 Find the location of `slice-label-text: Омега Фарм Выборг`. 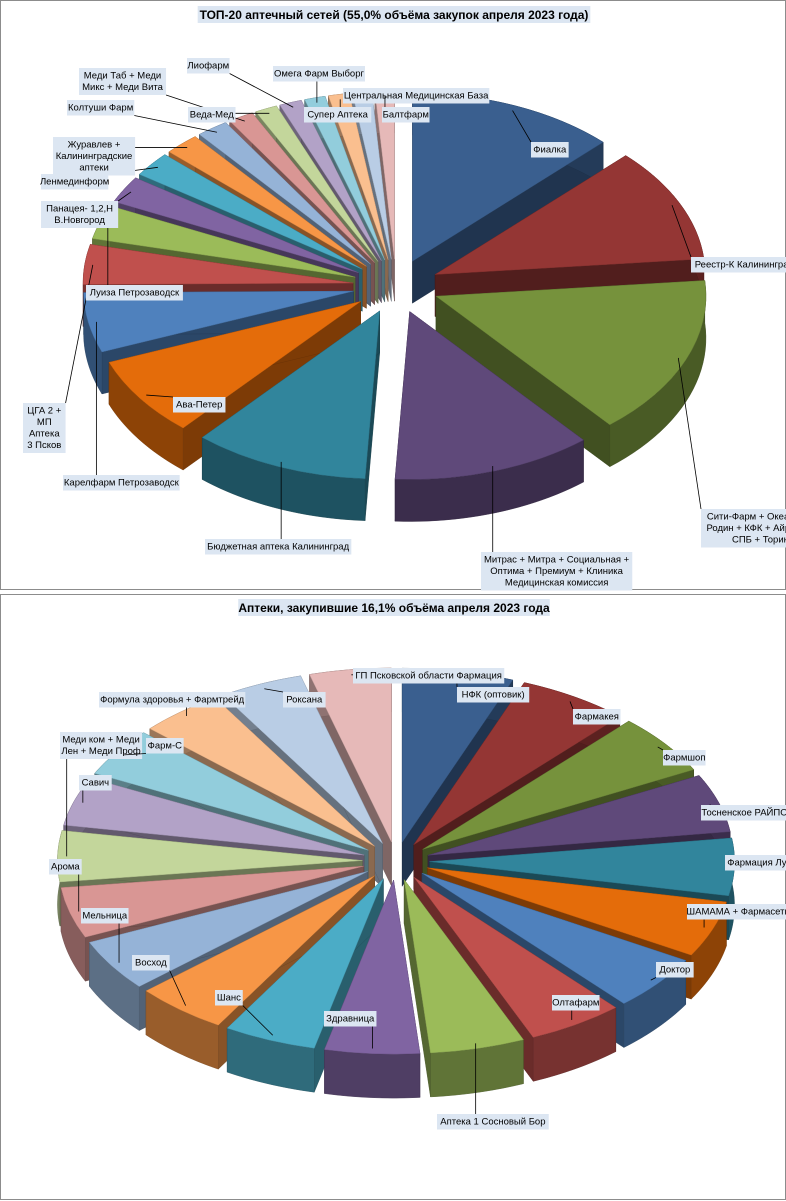

slice-label-text: Омега Фарм Выборг is located at coordinates (319, 74).